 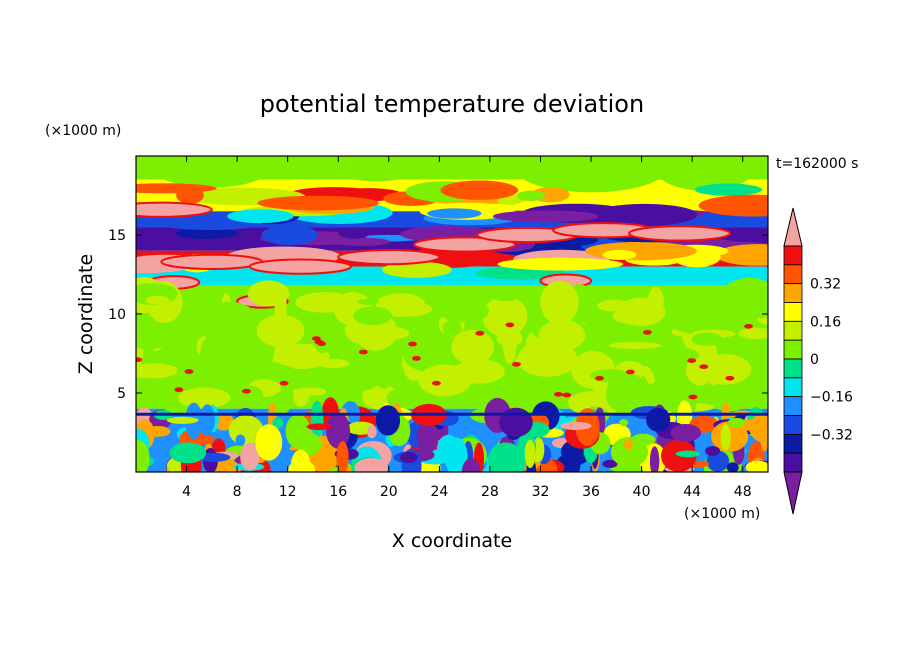 What do you see at coordinates (338, 492) in the screenshot?
I see `x-tick-label: 16` at bounding box center [338, 492].